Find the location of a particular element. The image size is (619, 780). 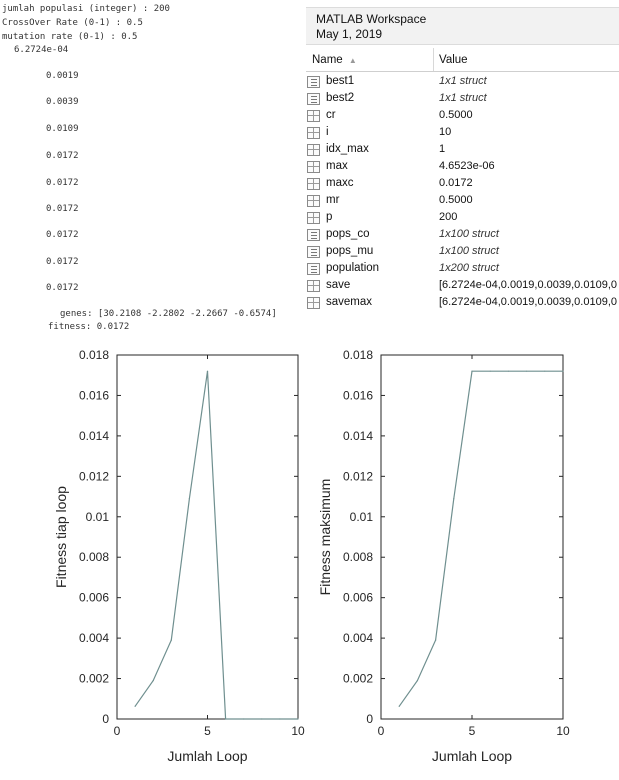

x-axis-label: Jumlah Loop is located at coordinates (472, 756).